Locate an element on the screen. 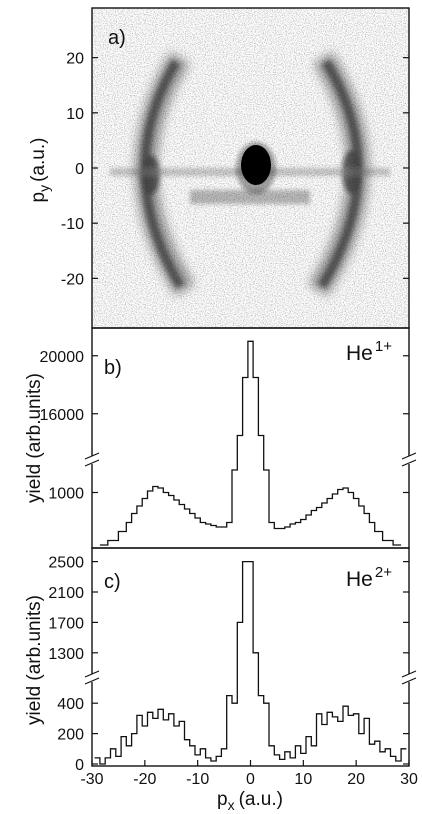 This screenshot has height=814, width=422. y-tick-label: 1000 is located at coordinates (66, 494).